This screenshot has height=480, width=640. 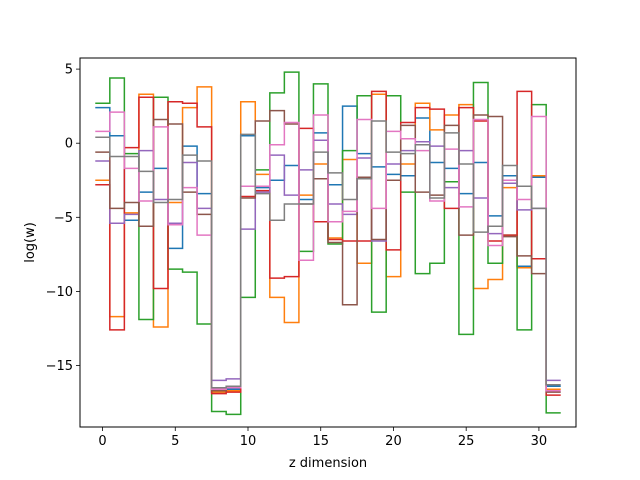 I want to click on x-tick-label: 20, so click(x=393, y=441).